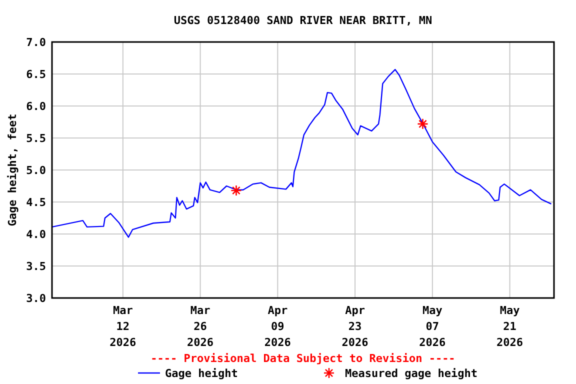  What do you see at coordinates (200, 326) in the screenshot?
I see `x-tick-label: Mar 26 2026` at bounding box center [200, 326].